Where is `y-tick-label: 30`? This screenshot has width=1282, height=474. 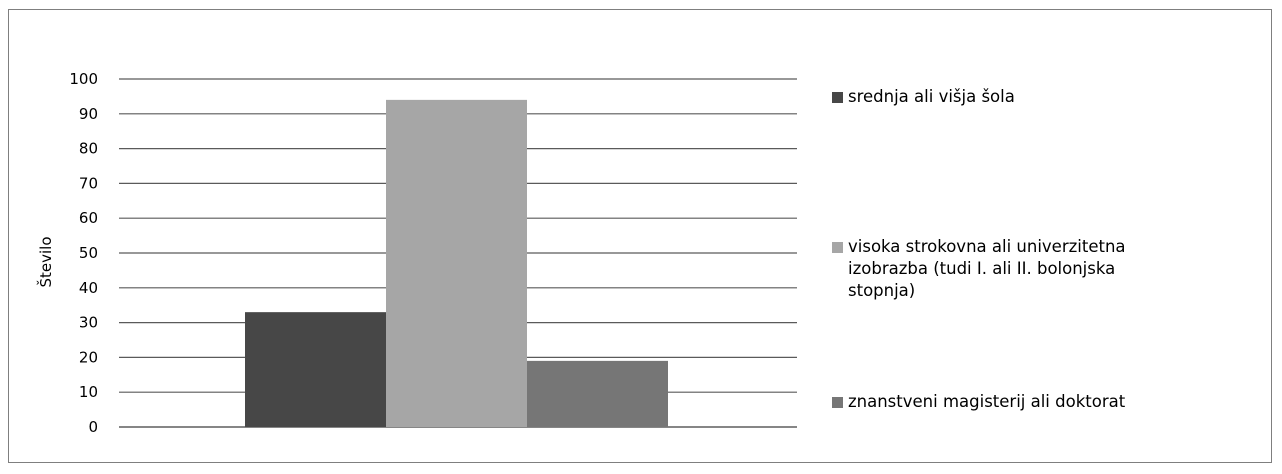
y-tick-label: 30 is located at coordinates (88, 323).